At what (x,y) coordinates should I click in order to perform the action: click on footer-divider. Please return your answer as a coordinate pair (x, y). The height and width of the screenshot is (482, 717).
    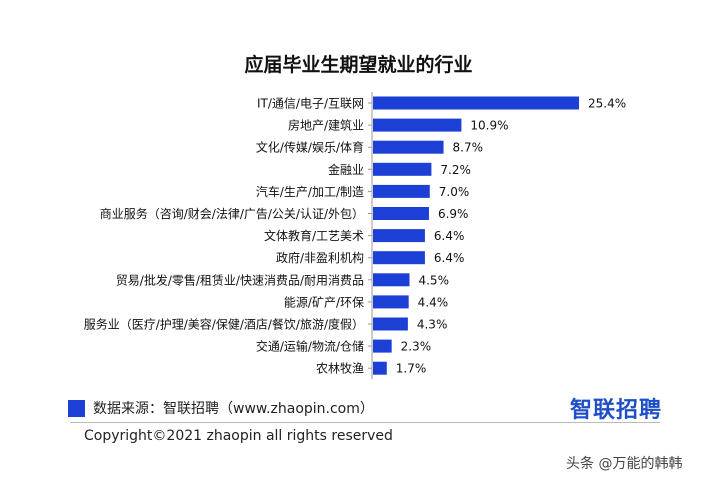
    Looking at the image, I should click on (365, 422).